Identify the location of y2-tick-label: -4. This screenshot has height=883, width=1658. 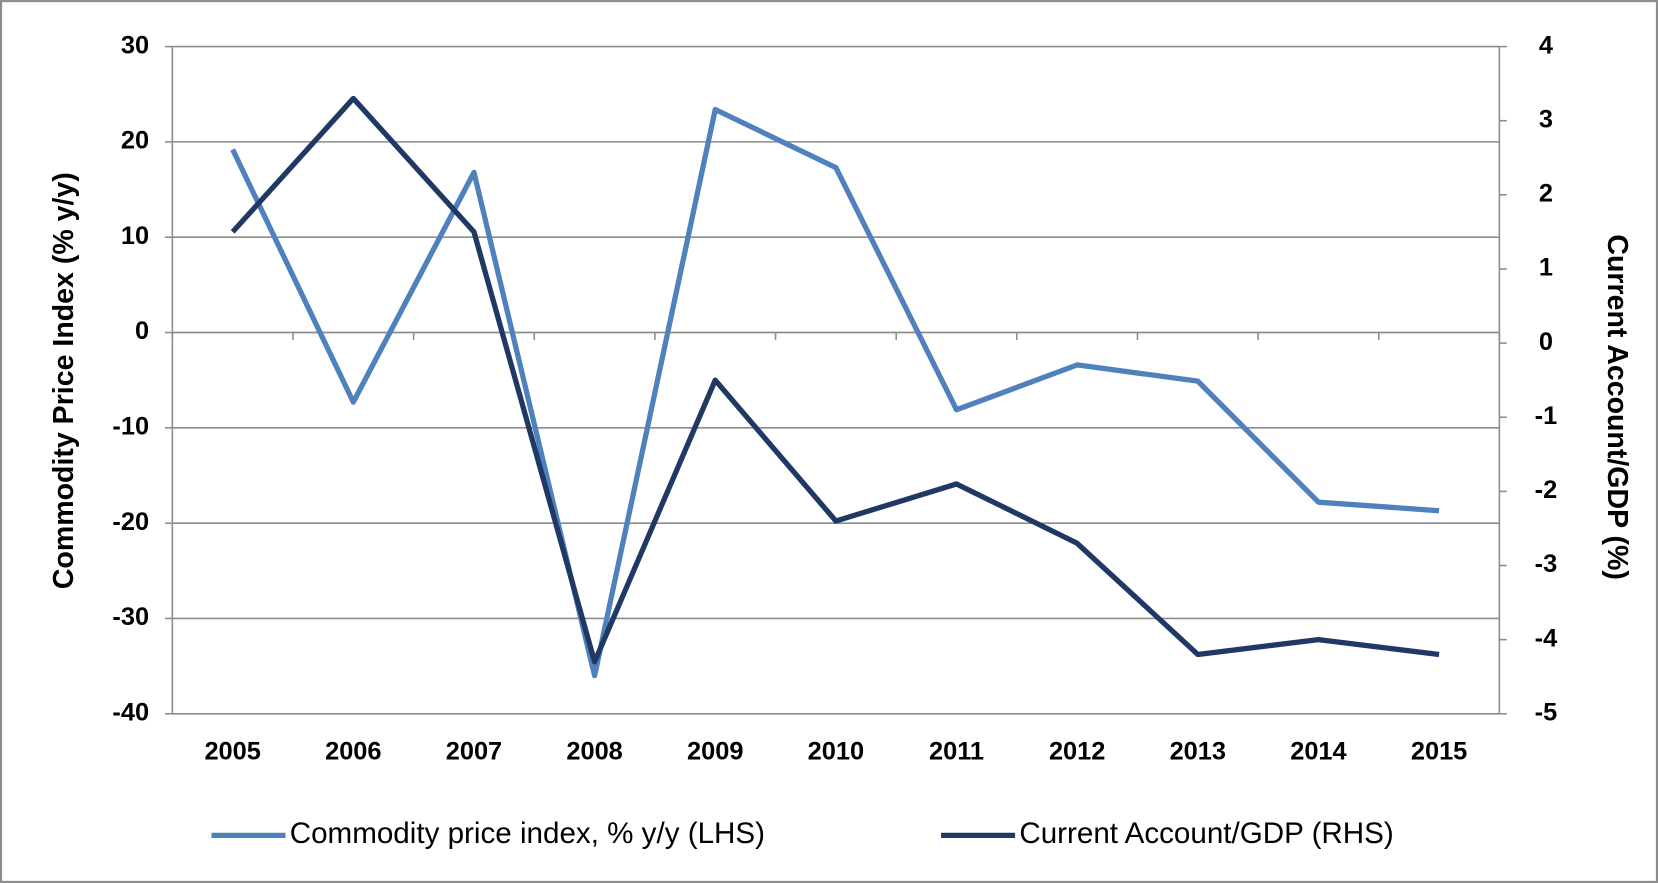
(1546, 638).